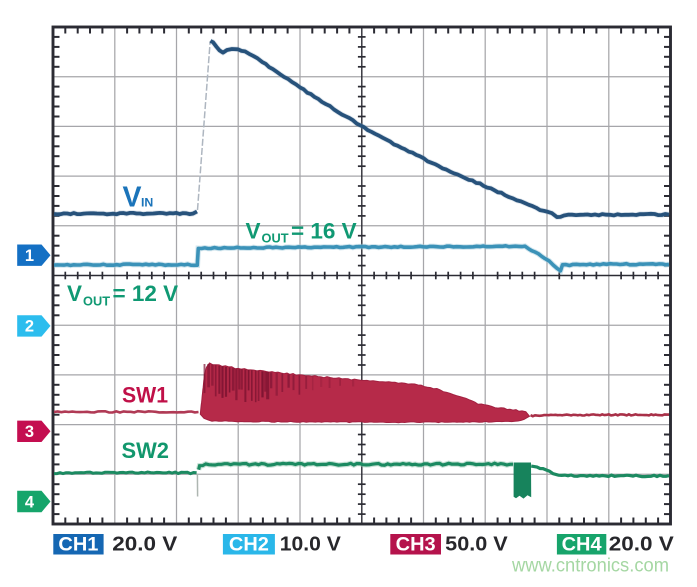 This screenshot has height=587, width=697. What do you see at coordinates (310, 543) in the screenshot?
I see `svg-text: 10.0 V` at bounding box center [310, 543].